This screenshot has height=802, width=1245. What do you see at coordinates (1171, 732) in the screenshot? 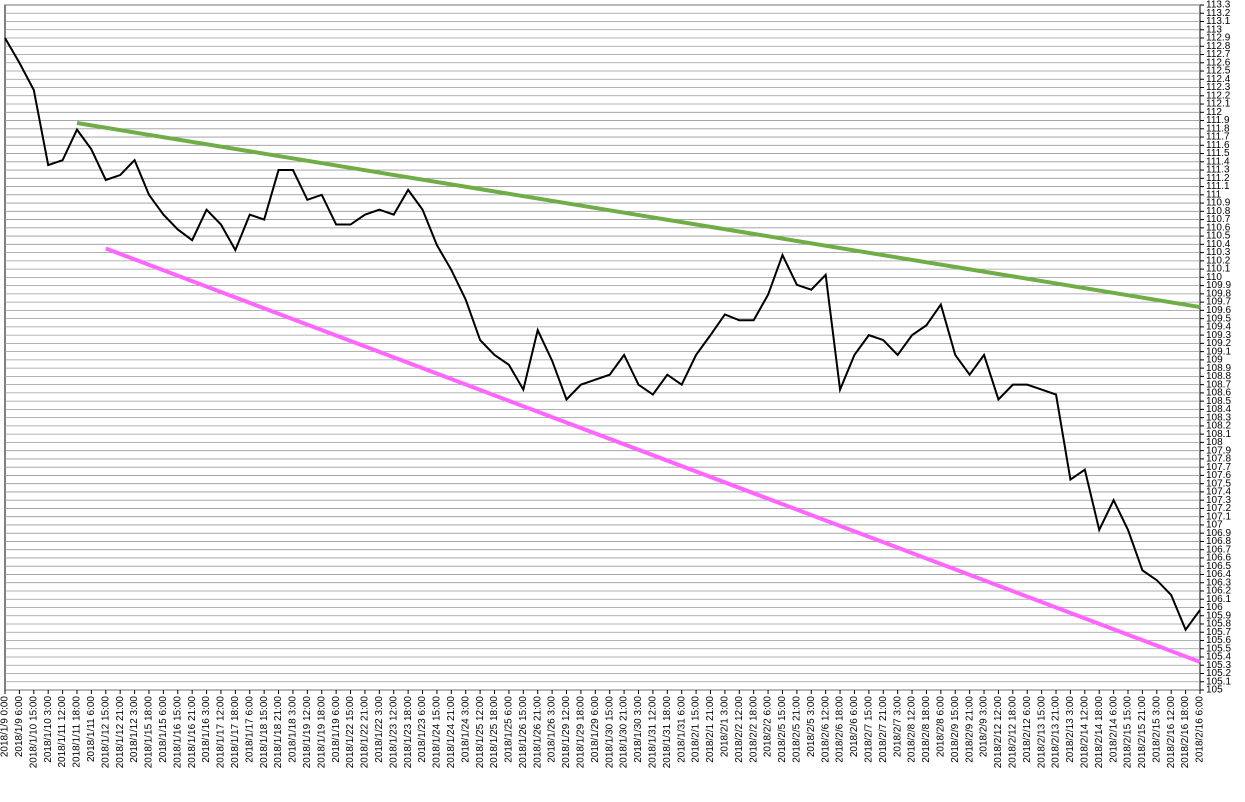
I see `x-tick-label: 2018/2/16 12:00` at bounding box center [1171, 732].